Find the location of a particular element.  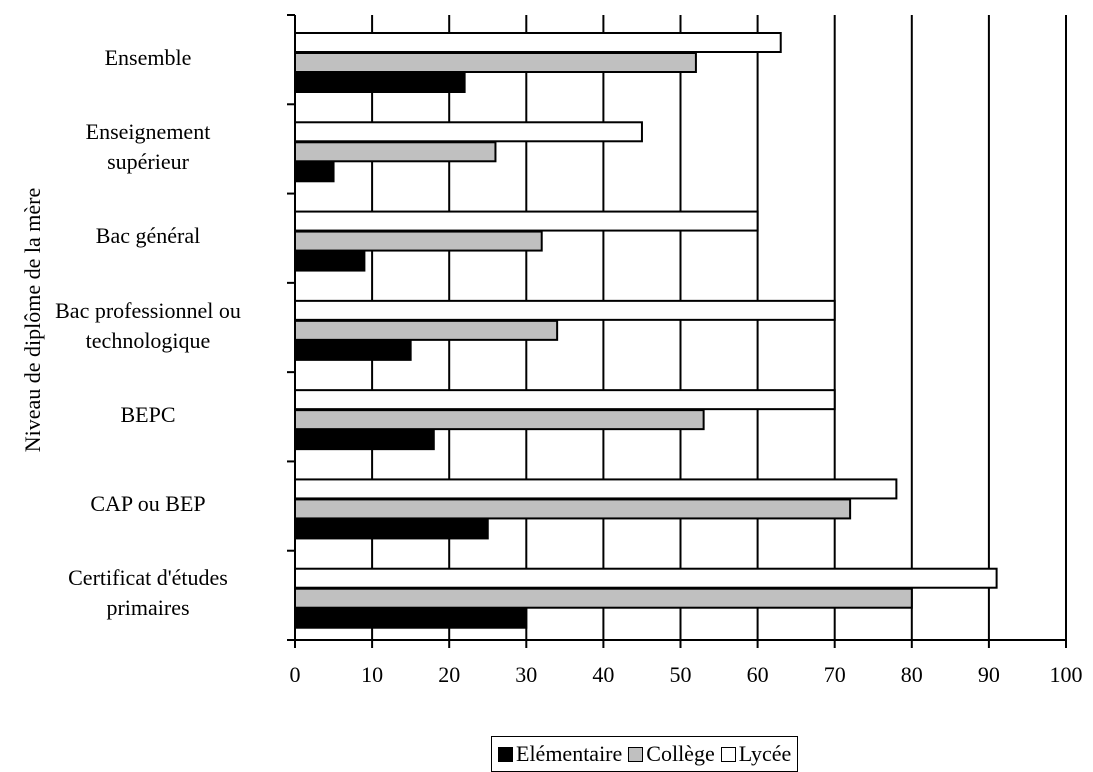

bar-lycée-1 is located at coordinates (468, 132).